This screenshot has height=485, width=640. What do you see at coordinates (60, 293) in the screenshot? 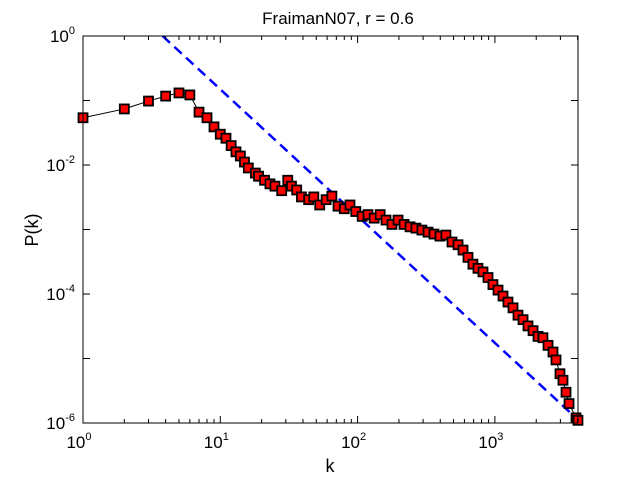
I see `y-tick-label: 10⁻⁴` at bounding box center [60, 293].